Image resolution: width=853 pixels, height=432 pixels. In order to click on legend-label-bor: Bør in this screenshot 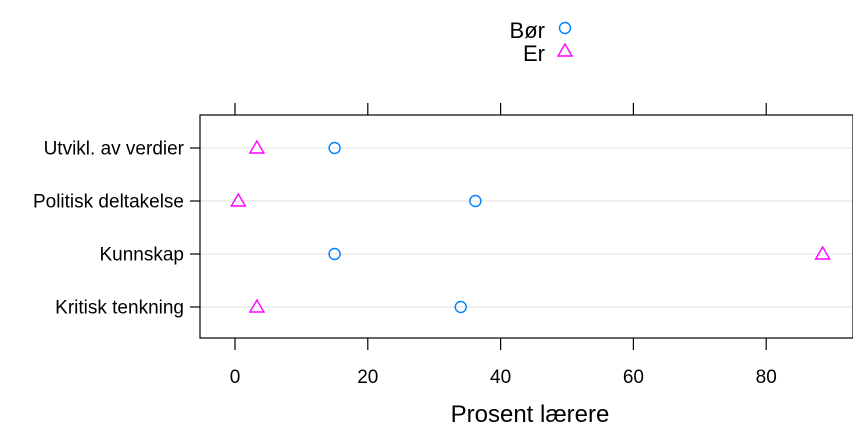, I will do `click(527, 30)`.